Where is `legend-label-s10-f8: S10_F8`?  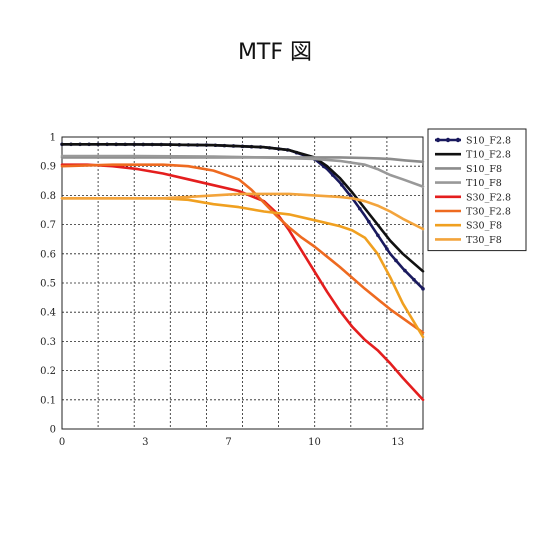 legend-label-s10-f8: S10_F8 is located at coordinates (484, 169).